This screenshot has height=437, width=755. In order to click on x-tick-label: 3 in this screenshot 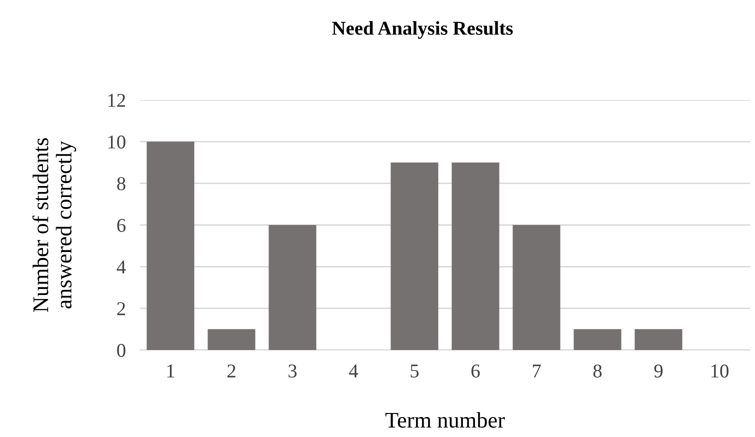, I will do `click(292, 371)`.